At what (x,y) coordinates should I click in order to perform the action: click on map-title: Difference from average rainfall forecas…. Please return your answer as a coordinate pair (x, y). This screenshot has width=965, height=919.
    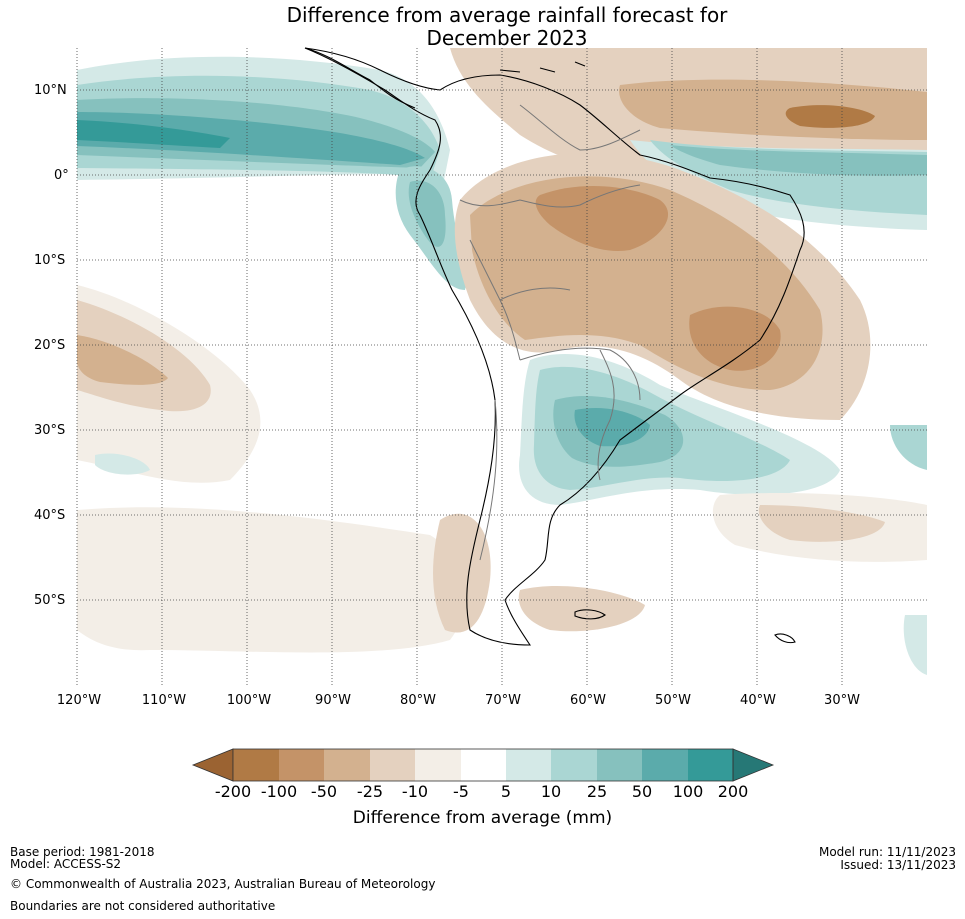
    Looking at the image, I should click on (482, 27).